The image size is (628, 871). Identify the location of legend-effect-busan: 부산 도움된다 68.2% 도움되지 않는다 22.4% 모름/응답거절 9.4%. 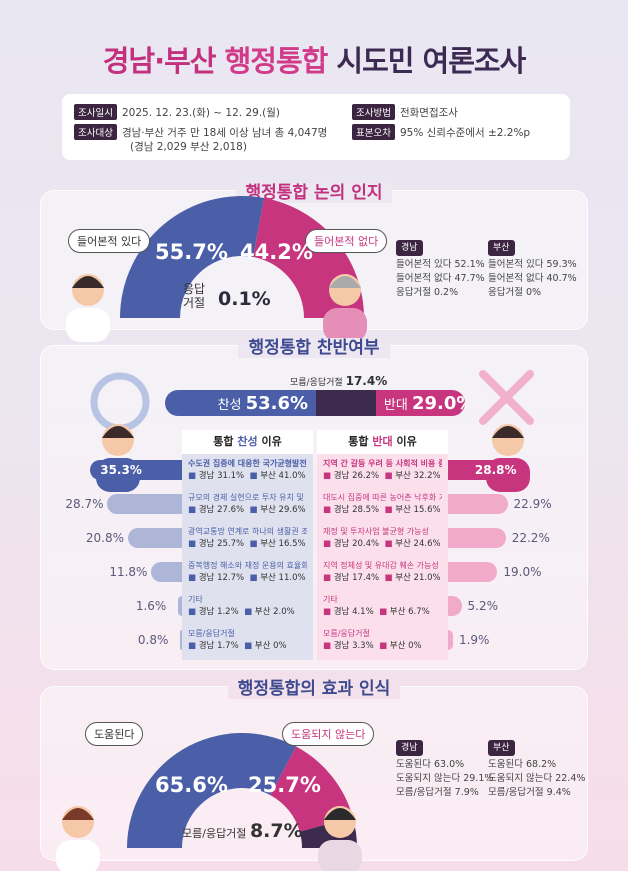
(536, 770).